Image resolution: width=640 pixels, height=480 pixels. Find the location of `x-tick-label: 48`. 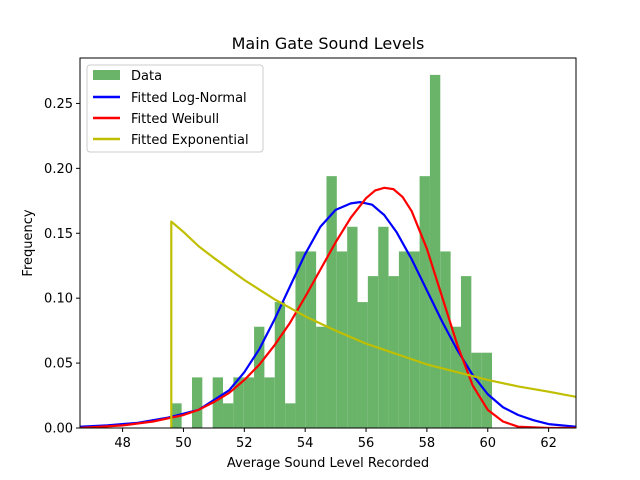

x-tick-label: 48 is located at coordinates (122, 443).